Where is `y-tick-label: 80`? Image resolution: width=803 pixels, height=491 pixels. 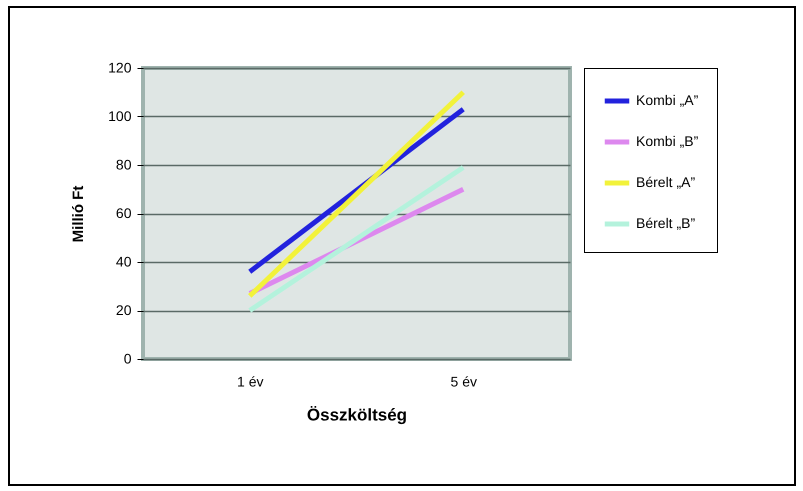
y-tick-label: 80 is located at coordinates (124, 164).